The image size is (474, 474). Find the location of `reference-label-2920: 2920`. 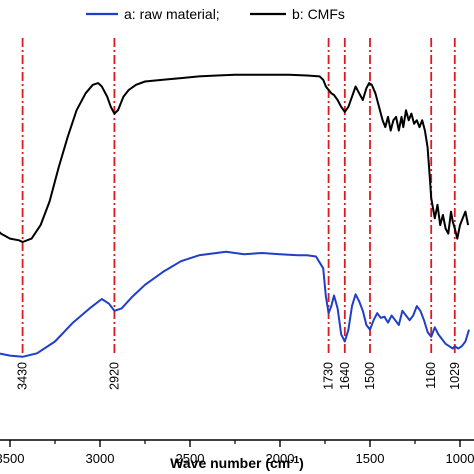

reference-label-2920: 2920 is located at coordinates (114, 376).